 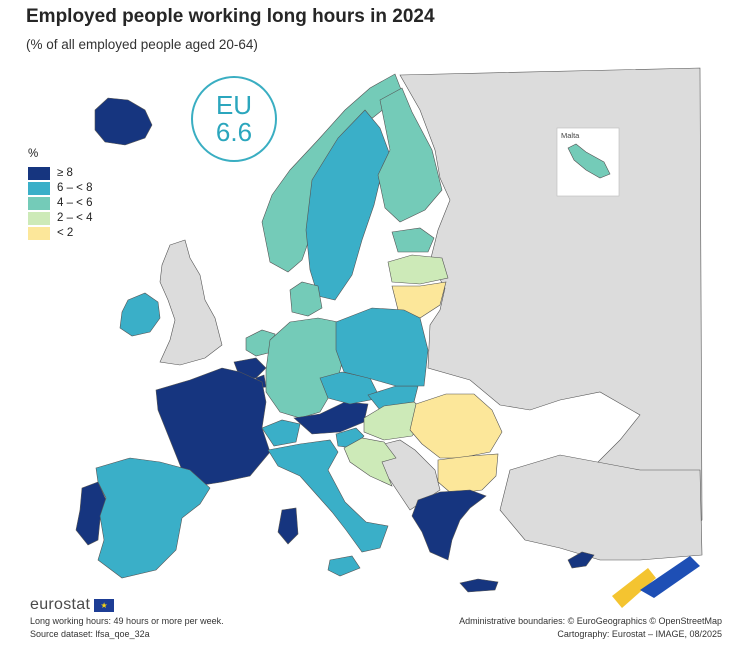 I want to click on region-iceland, so click(x=123, y=121).